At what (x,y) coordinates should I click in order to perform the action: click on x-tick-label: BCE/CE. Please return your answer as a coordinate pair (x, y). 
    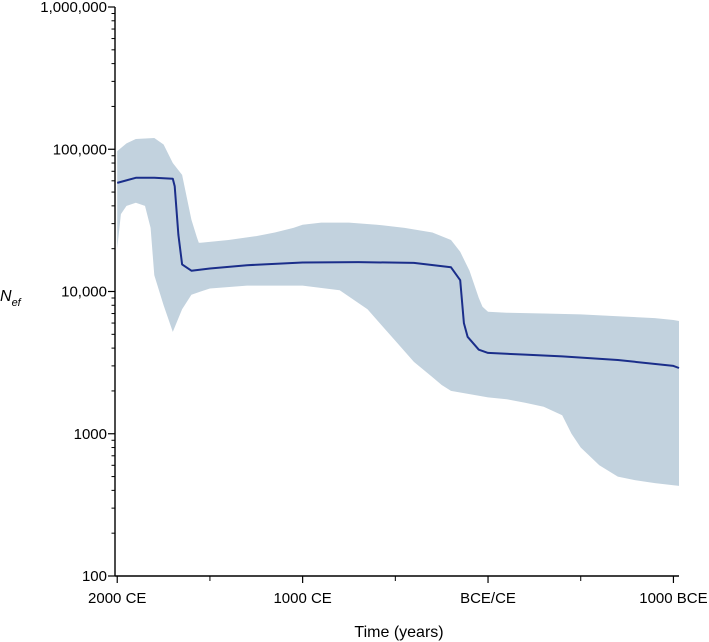
    Looking at the image, I should click on (488, 598).